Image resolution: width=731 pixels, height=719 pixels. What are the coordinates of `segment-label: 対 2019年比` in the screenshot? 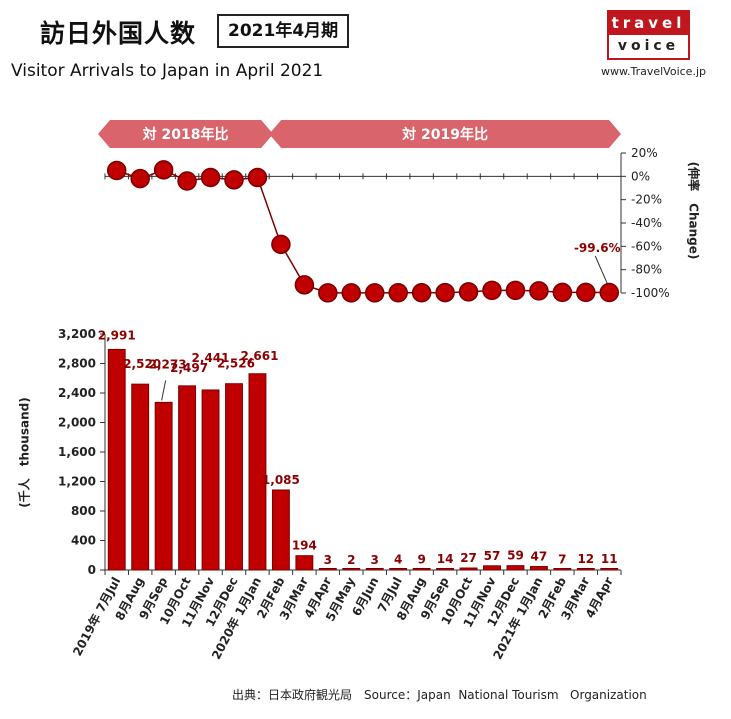 It's located at (444, 134).